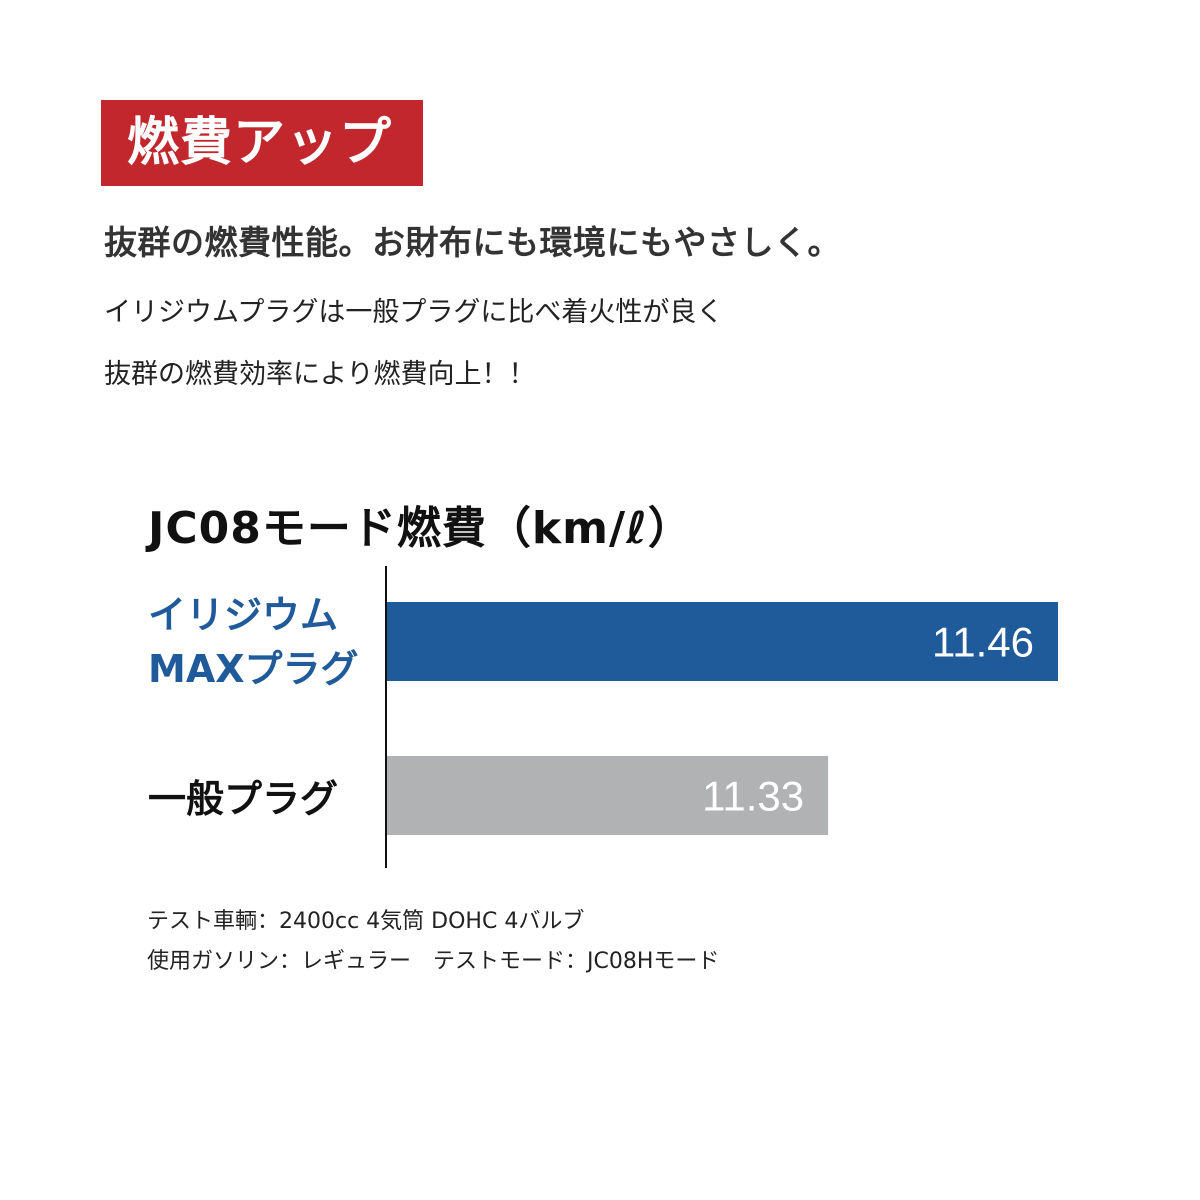 This screenshot has height=1200, width=1200. I want to click on category-label-line: イリジウム, so click(243, 615).